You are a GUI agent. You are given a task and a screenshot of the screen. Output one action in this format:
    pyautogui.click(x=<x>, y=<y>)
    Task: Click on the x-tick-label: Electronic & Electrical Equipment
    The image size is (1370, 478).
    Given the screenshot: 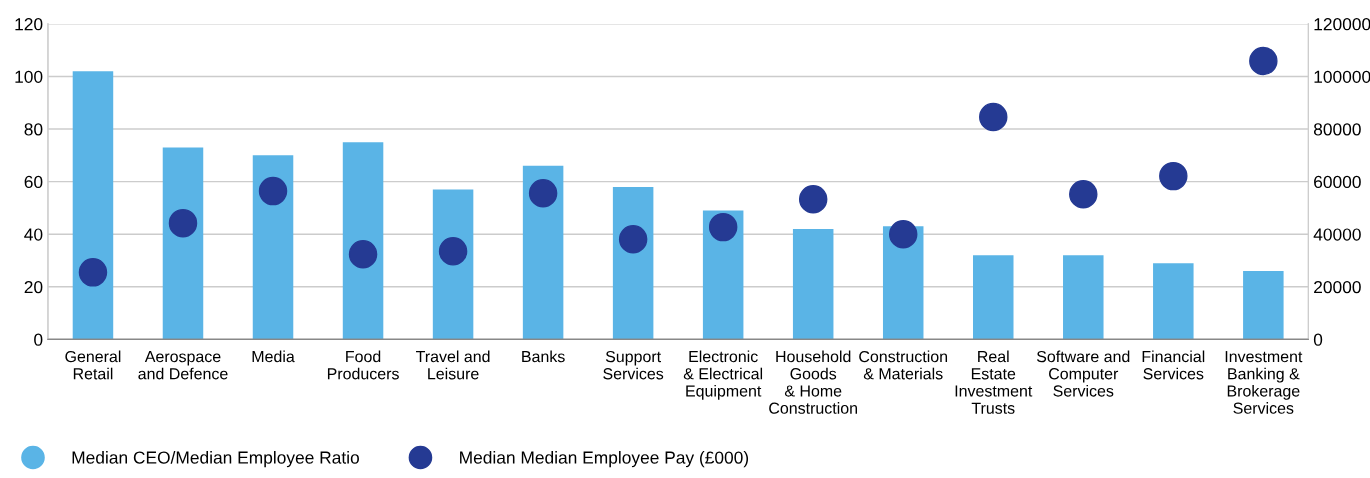 What is the action you would take?
    pyautogui.click(x=723, y=375)
    